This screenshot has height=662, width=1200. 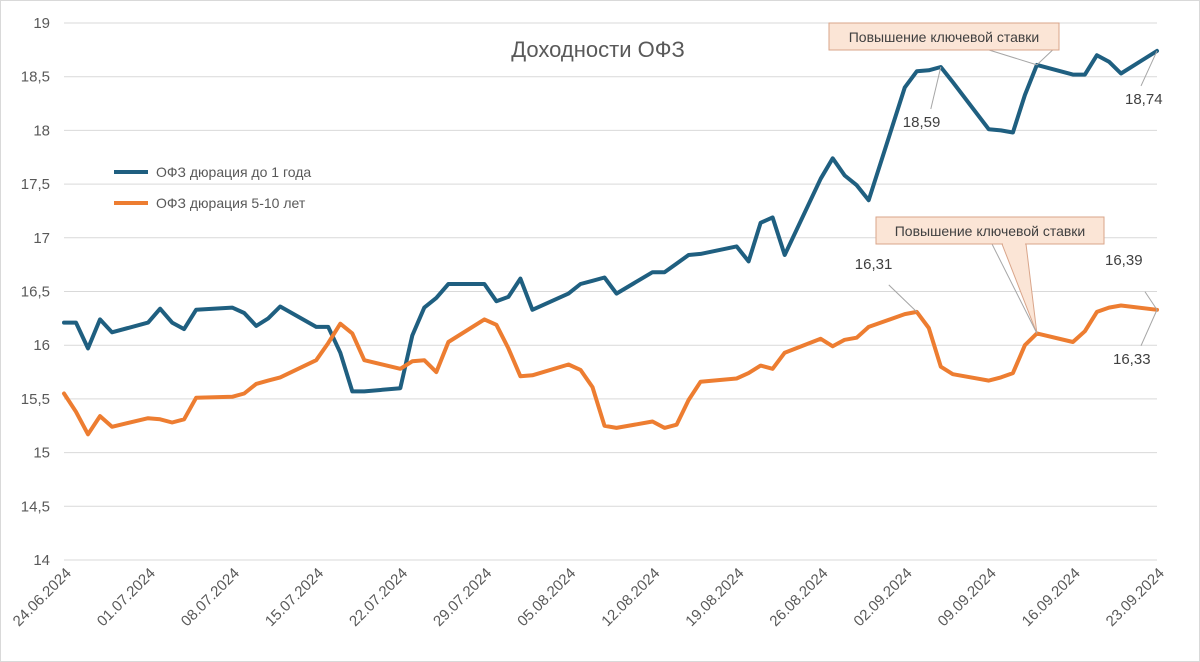 I want to click on x-tick-label: 24.06.2024, so click(x=42, y=597).